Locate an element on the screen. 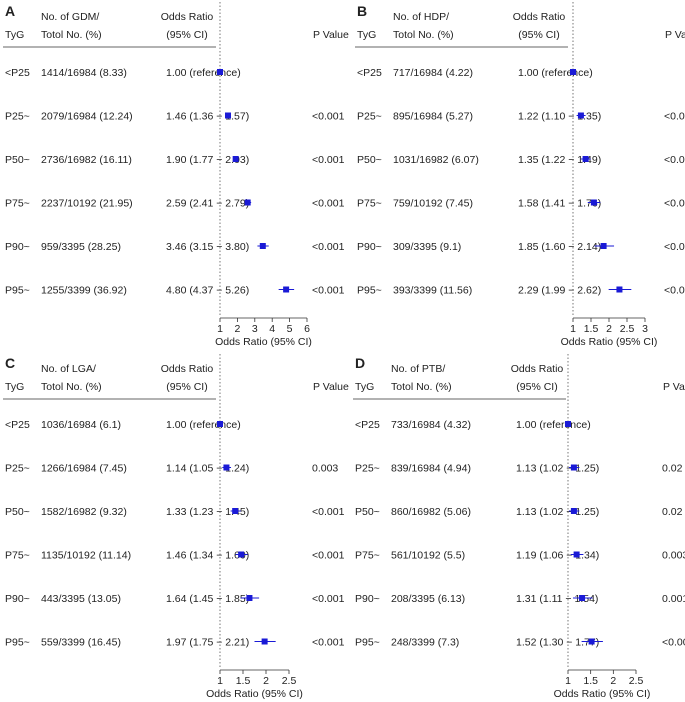  row-or-text: 1.33 (1.23 − 1.45) is located at coordinates (207, 512).